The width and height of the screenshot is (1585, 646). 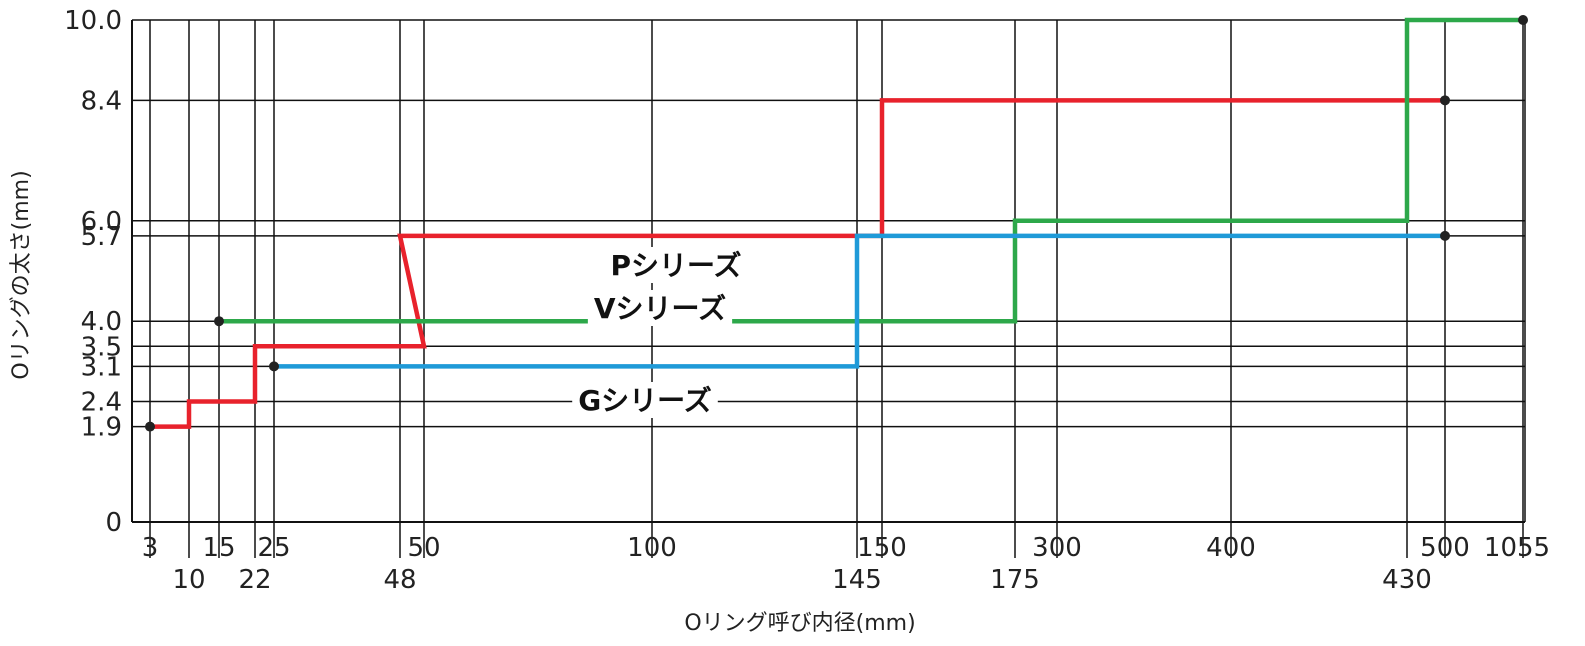 What do you see at coordinates (101, 367) in the screenshot?
I see `y-tick-label: 3.1` at bounding box center [101, 367].